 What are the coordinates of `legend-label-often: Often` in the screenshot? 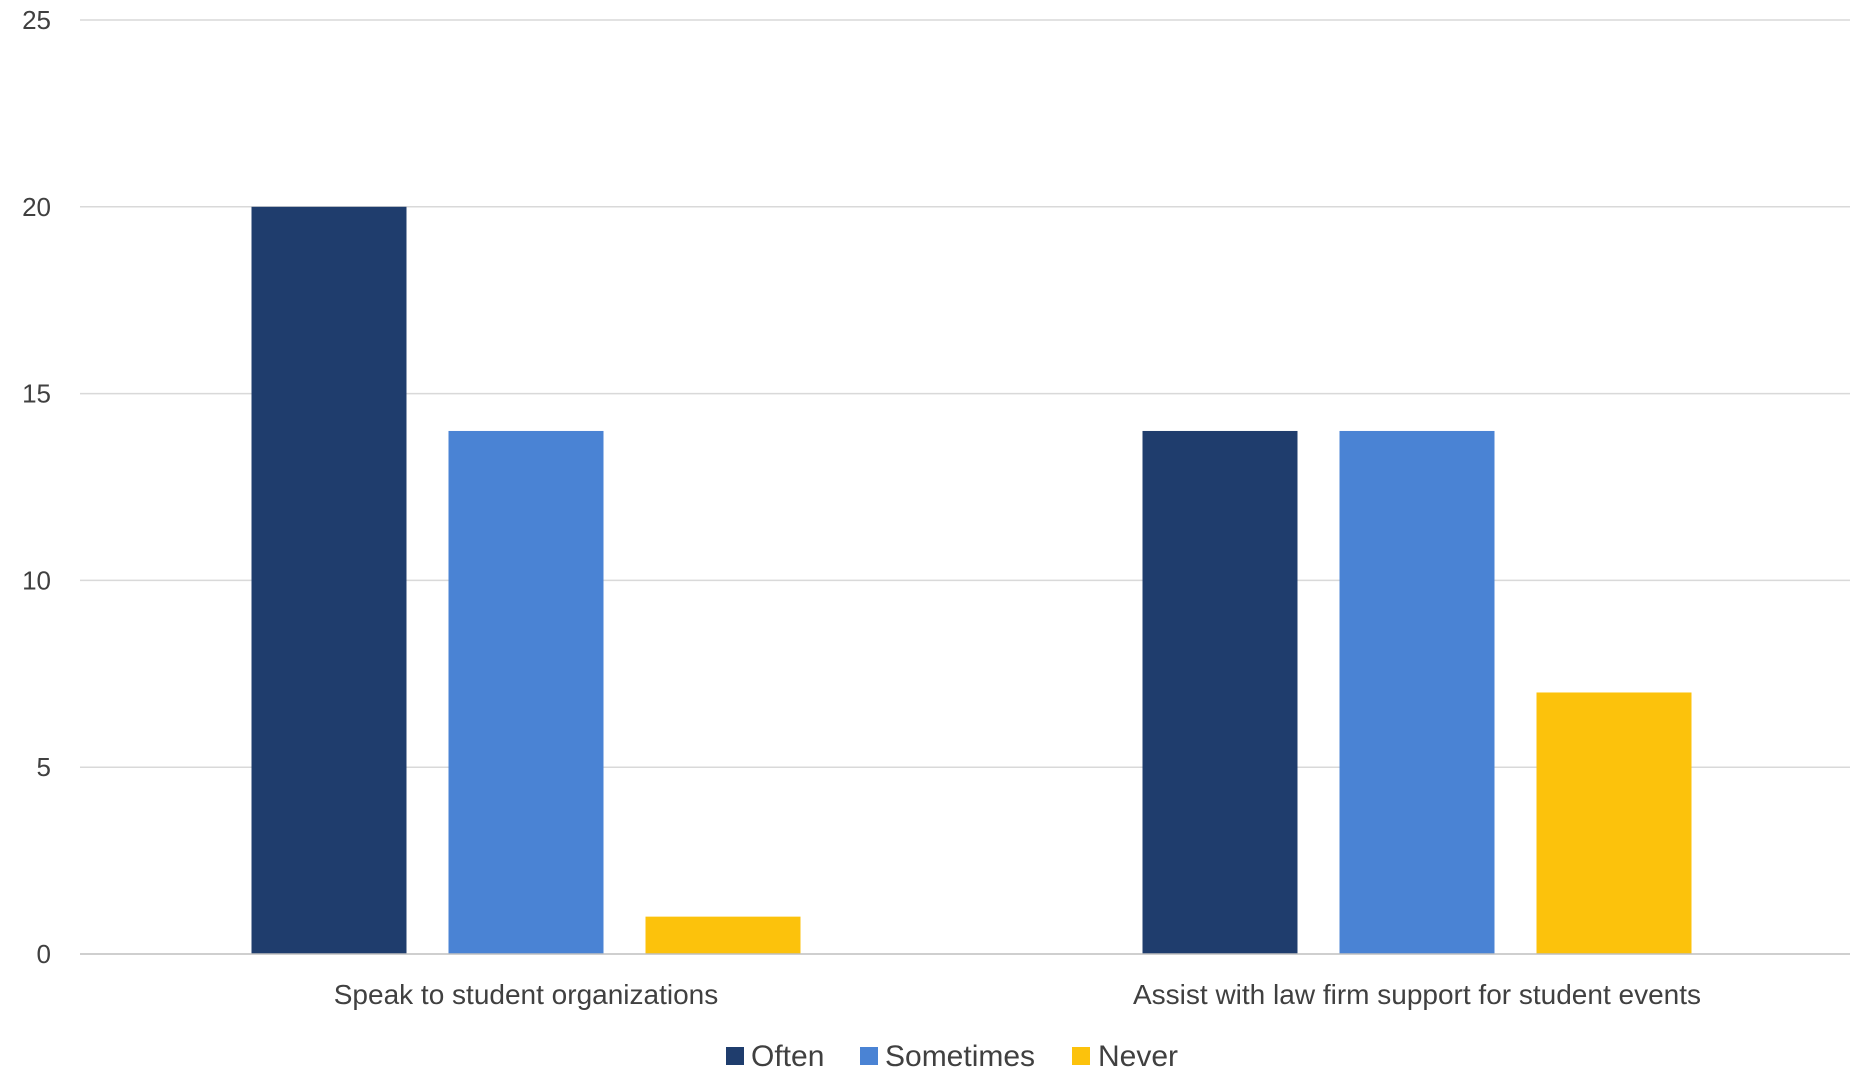 It's located at (787, 1055).